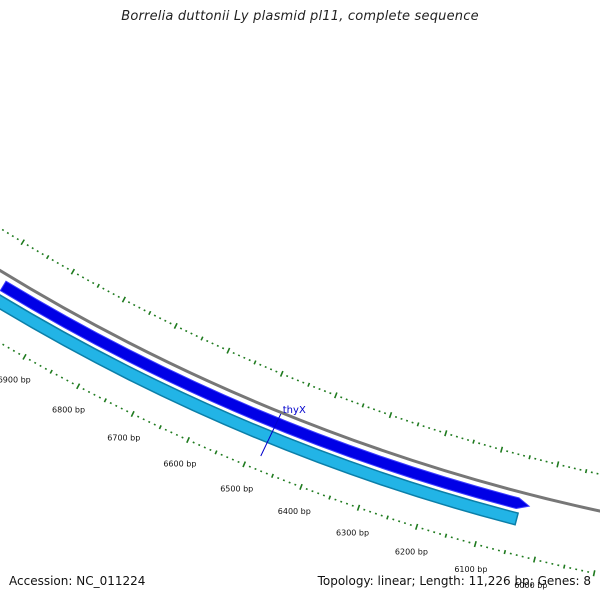 Image resolution: width=600 pixels, height=600 pixels. What do you see at coordinates (352, 532) in the screenshot?
I see `tick-label: 6300 bp` at bounding box center [352, 532].